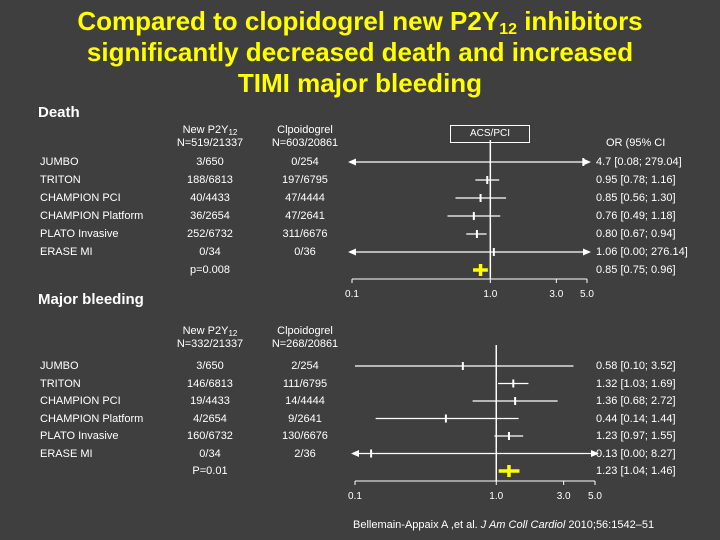 The width and height of the screenshot is (720, 540). What do you see at coordinates (636, 383) in the screenshot?
I see `or-ci-label: 1.32 [1.03; 1.69]` at bounding box center [636, 383].